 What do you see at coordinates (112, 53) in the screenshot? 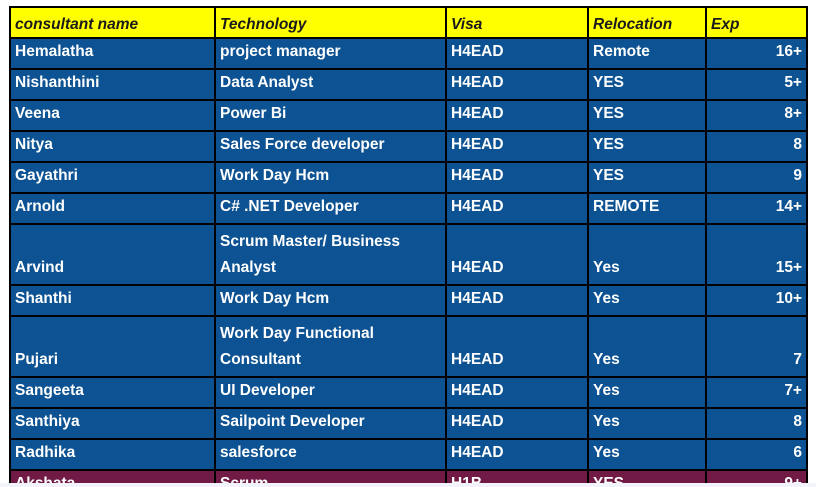
I see `consultant-name-cell: Hemalatha` at bounding box center [112, 53].